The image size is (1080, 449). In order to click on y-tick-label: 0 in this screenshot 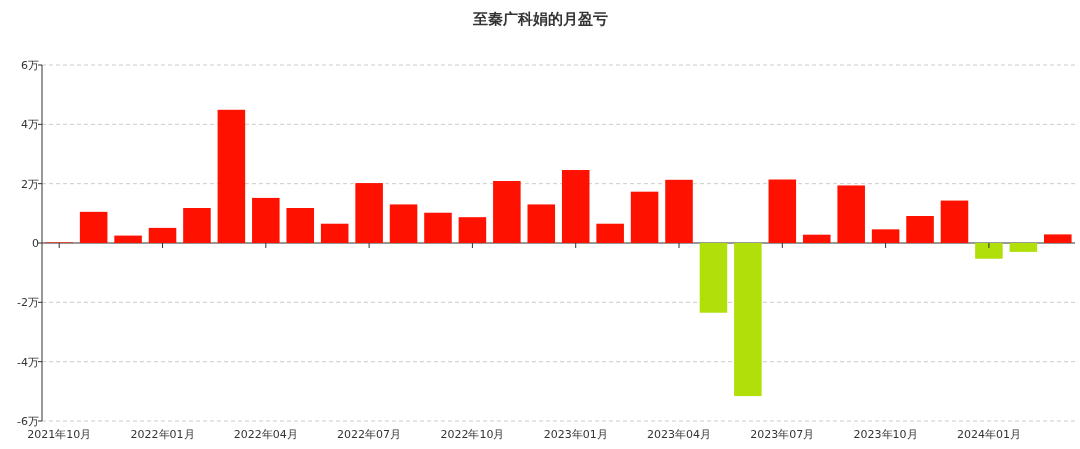, I will do `click(35, 243)`.